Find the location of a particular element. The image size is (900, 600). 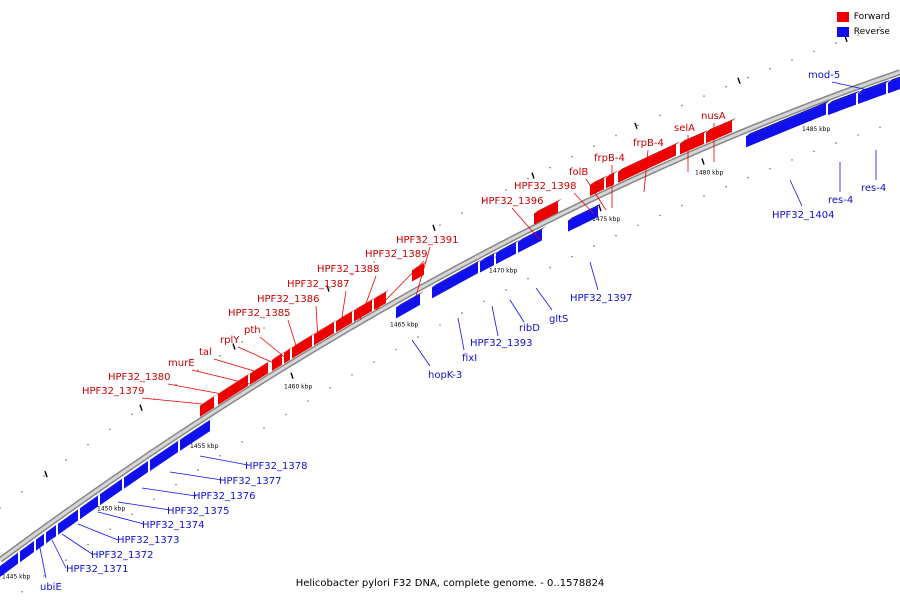

reverse-swatch is located at coordinates (842, 31).